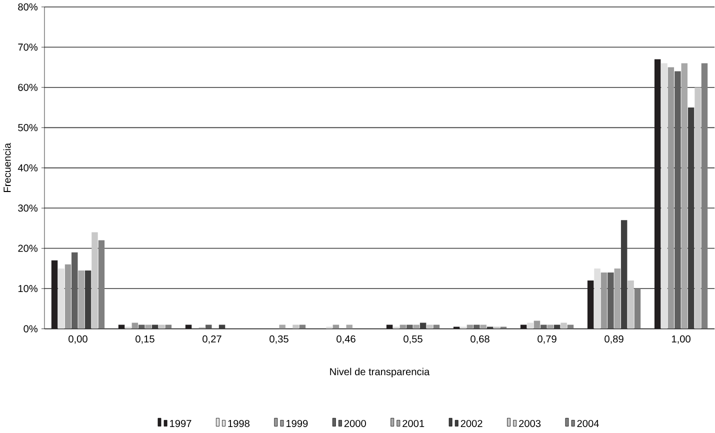  Describe the element at coordinates (588, 424) in the screenshot. I see `legend-label: 2004` at that location.